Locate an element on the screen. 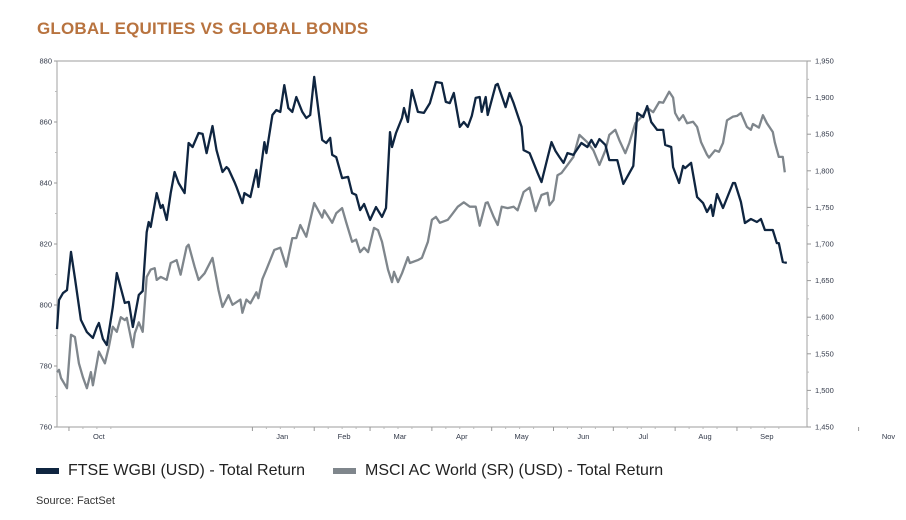 The width and height of the screenshot is (906, 520). x-tick-label-feb: Feb is located at coordinates (344, 436).